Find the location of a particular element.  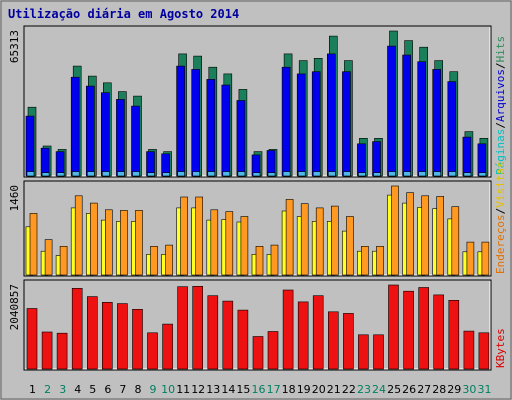

bar-endereços-day-30 is located at coordinates (470, 258).